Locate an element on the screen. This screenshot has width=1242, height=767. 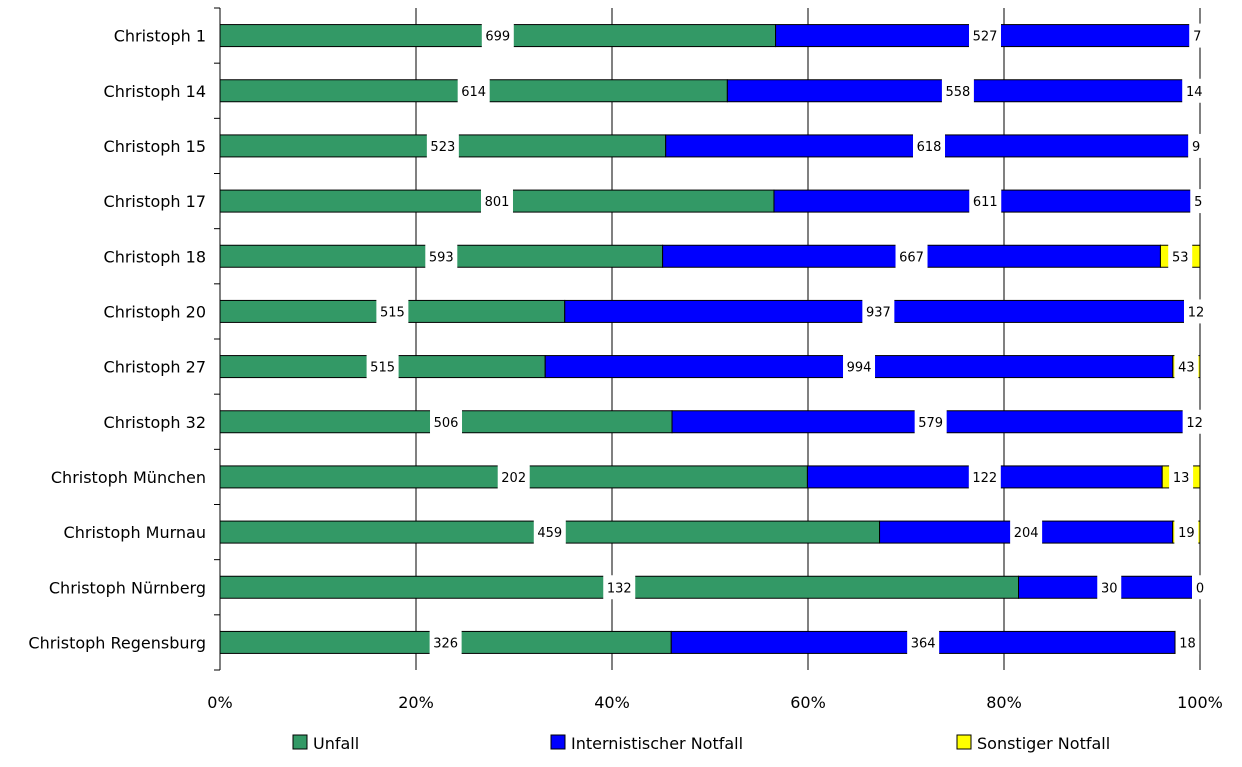
x-tick-label: 0% is located at coordinates (219, 702).